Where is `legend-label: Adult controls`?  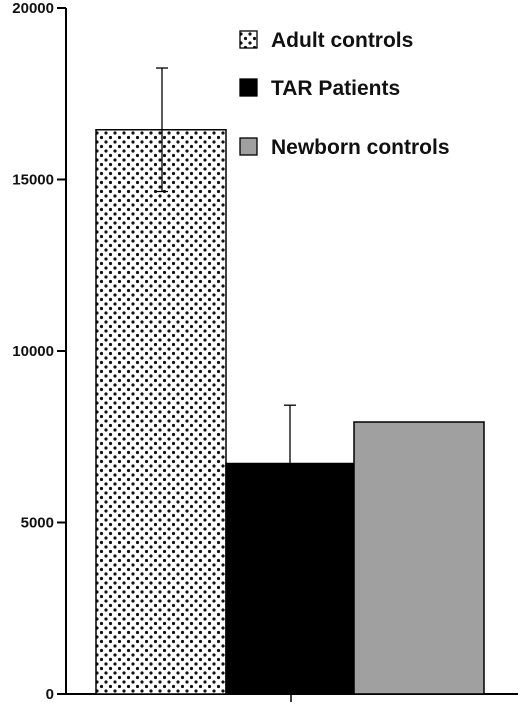 legend-label: Adult controls is located at coordinates (342, 40).